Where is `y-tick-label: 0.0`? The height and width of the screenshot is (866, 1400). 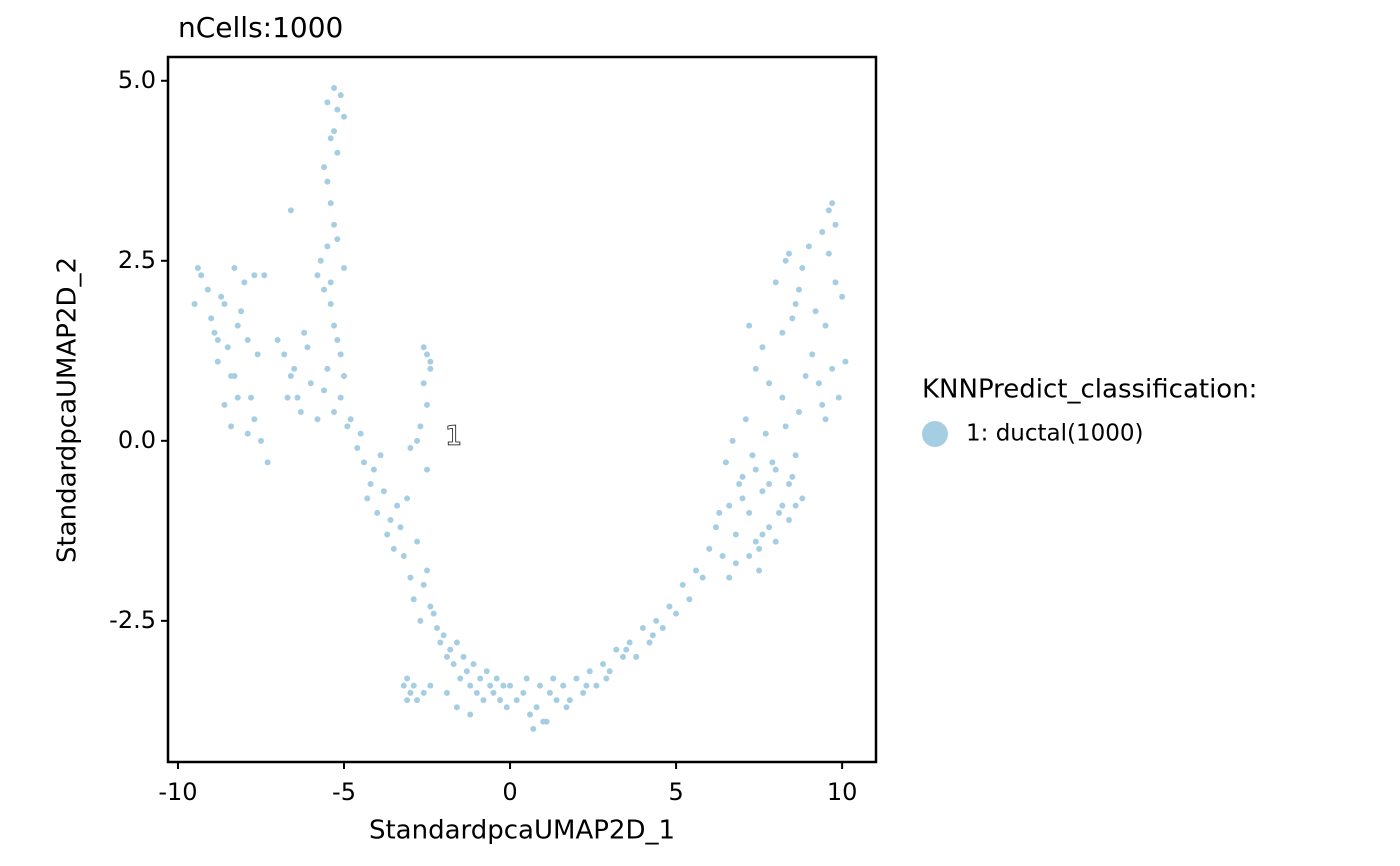 y-tick-label: 0.0 is located at coordinates (137, 440).